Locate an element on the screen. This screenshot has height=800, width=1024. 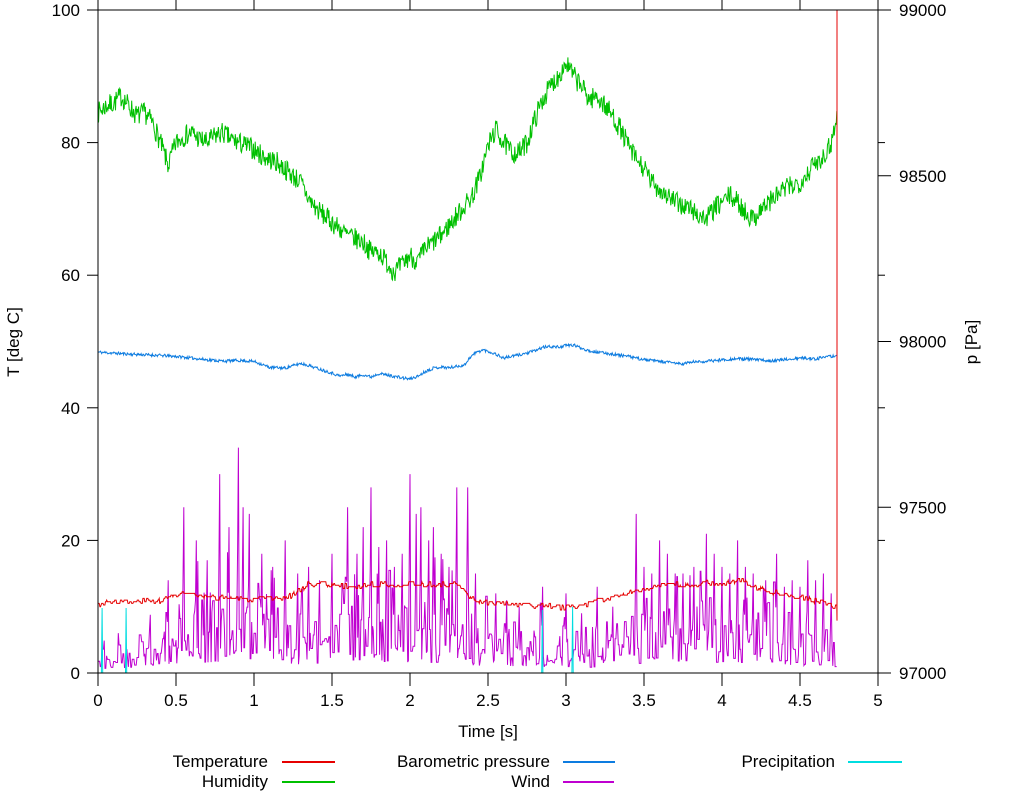
x-tick-label: 2 is located at coordinates (409, 700).